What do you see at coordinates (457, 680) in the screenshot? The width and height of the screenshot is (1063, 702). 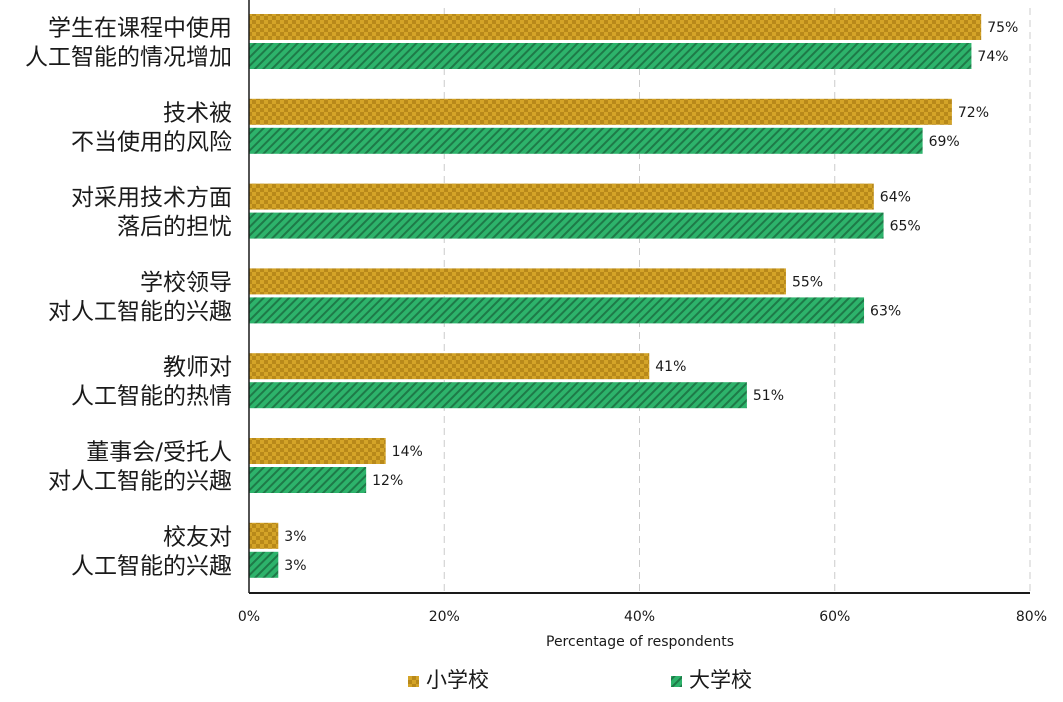 I see `legend-label-primary-school: 小学校` at bounding box center [457, 680].